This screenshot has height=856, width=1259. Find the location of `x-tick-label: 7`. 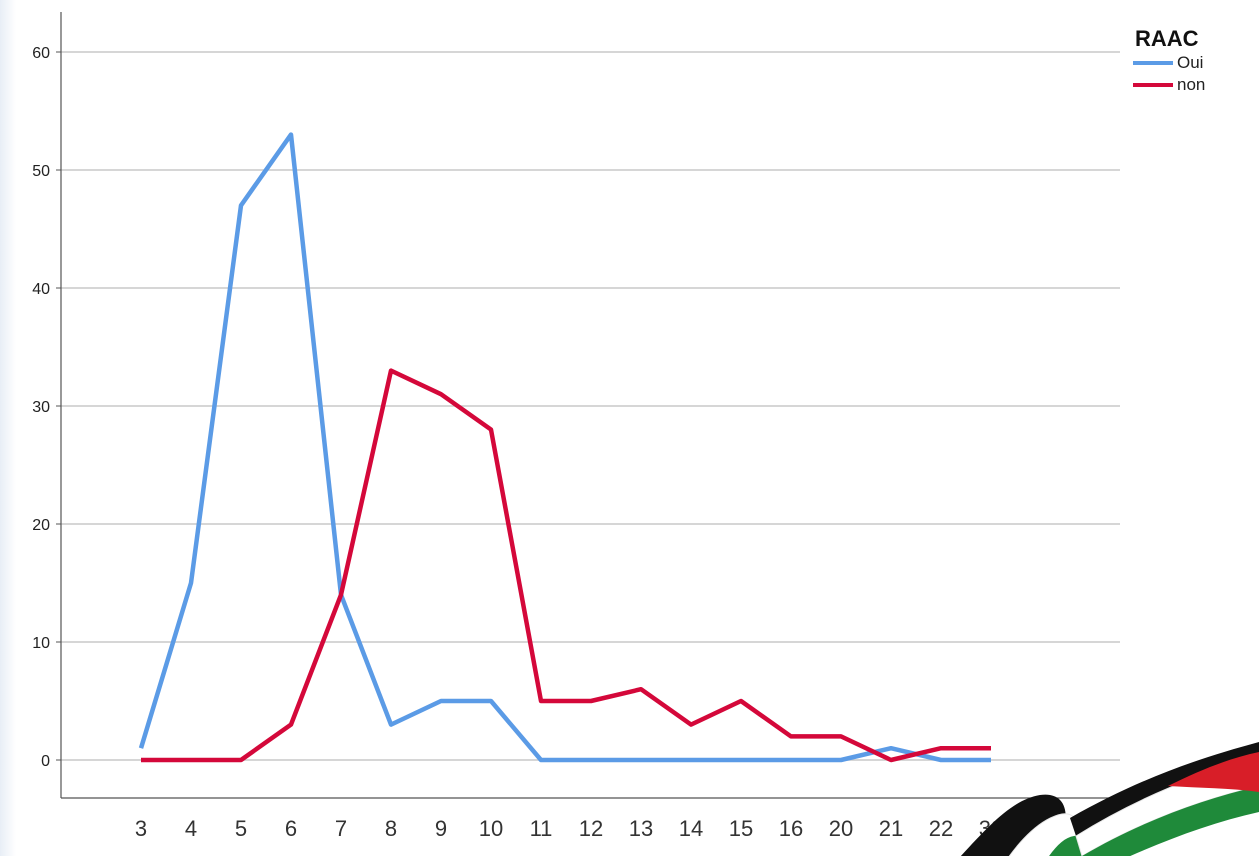

x-tick-label: 7 is located at coordinates (341, 828).